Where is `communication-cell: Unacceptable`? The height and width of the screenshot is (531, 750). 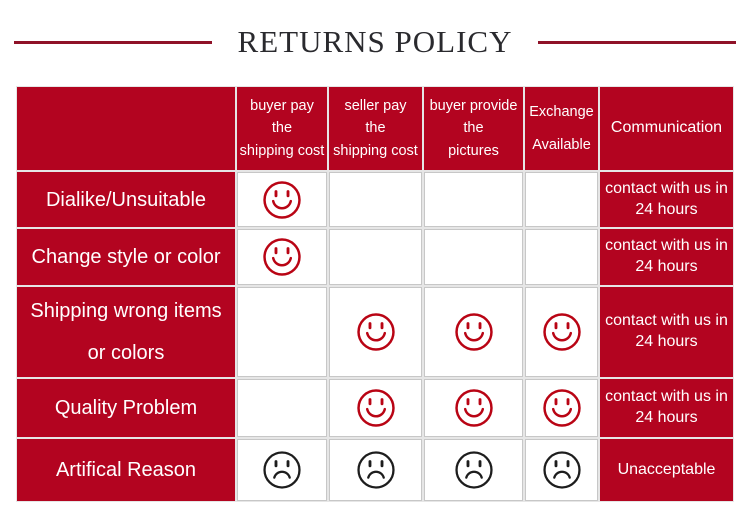
communication-cell: Unacceptable is located at coordinates (666, 470).